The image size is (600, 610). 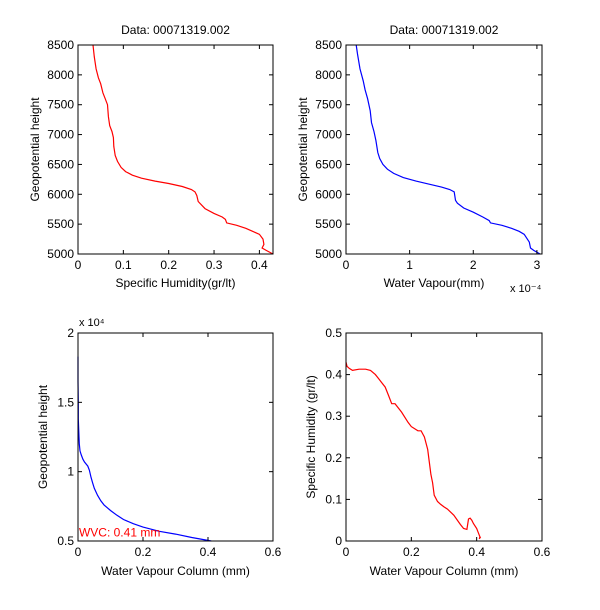 I want to click on x-tick-label: 2, so click(x=473, y=265).